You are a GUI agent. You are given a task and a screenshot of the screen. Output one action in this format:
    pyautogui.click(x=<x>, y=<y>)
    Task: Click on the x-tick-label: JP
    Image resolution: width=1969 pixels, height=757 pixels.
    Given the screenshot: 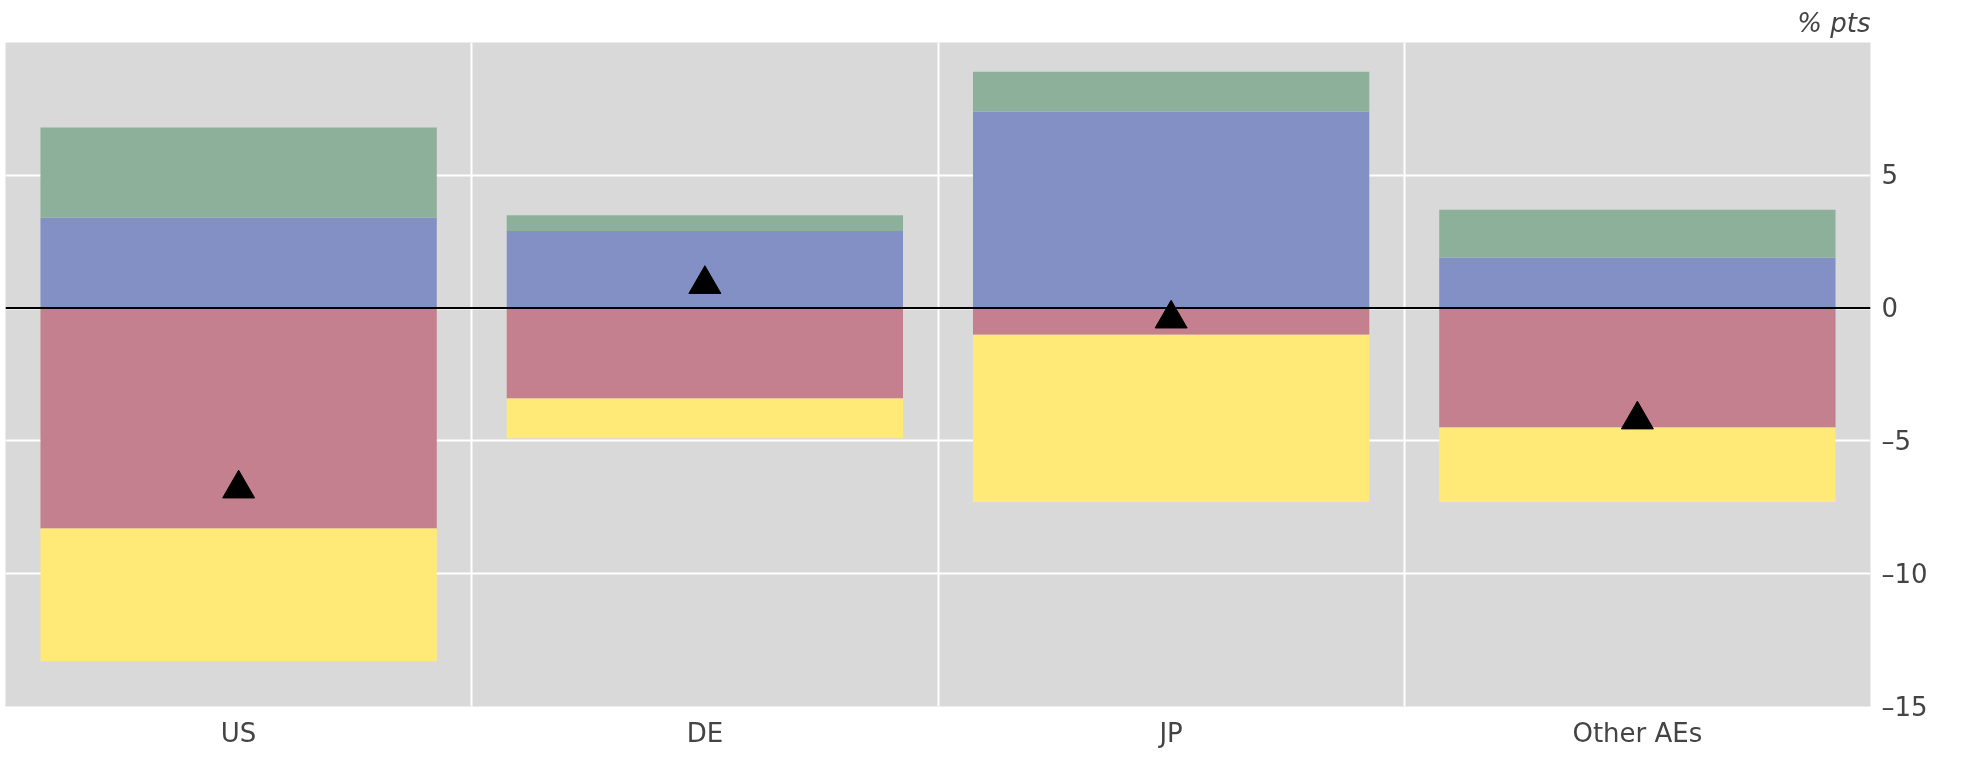 What is the action you would take?
    pyautogui.click(x=1170, y=732)
    